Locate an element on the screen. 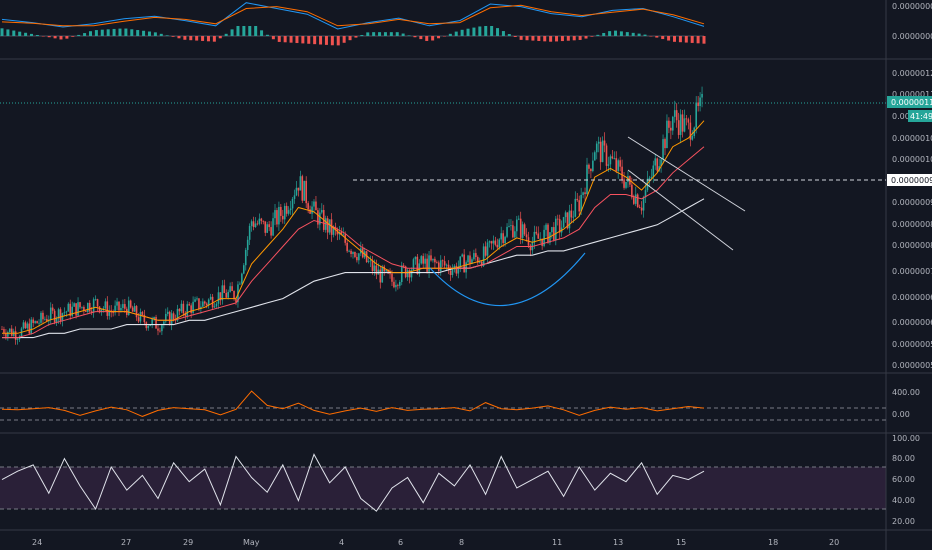  macd-tick-label: 0.00000000 is located at coordinates (912, 36).